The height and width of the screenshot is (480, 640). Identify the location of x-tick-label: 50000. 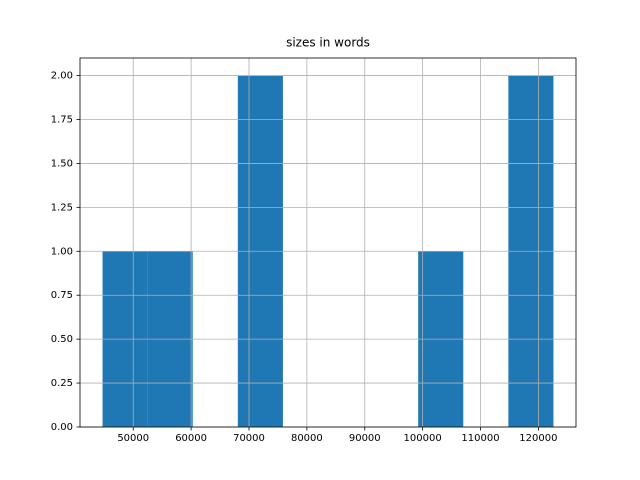
(133, 438).